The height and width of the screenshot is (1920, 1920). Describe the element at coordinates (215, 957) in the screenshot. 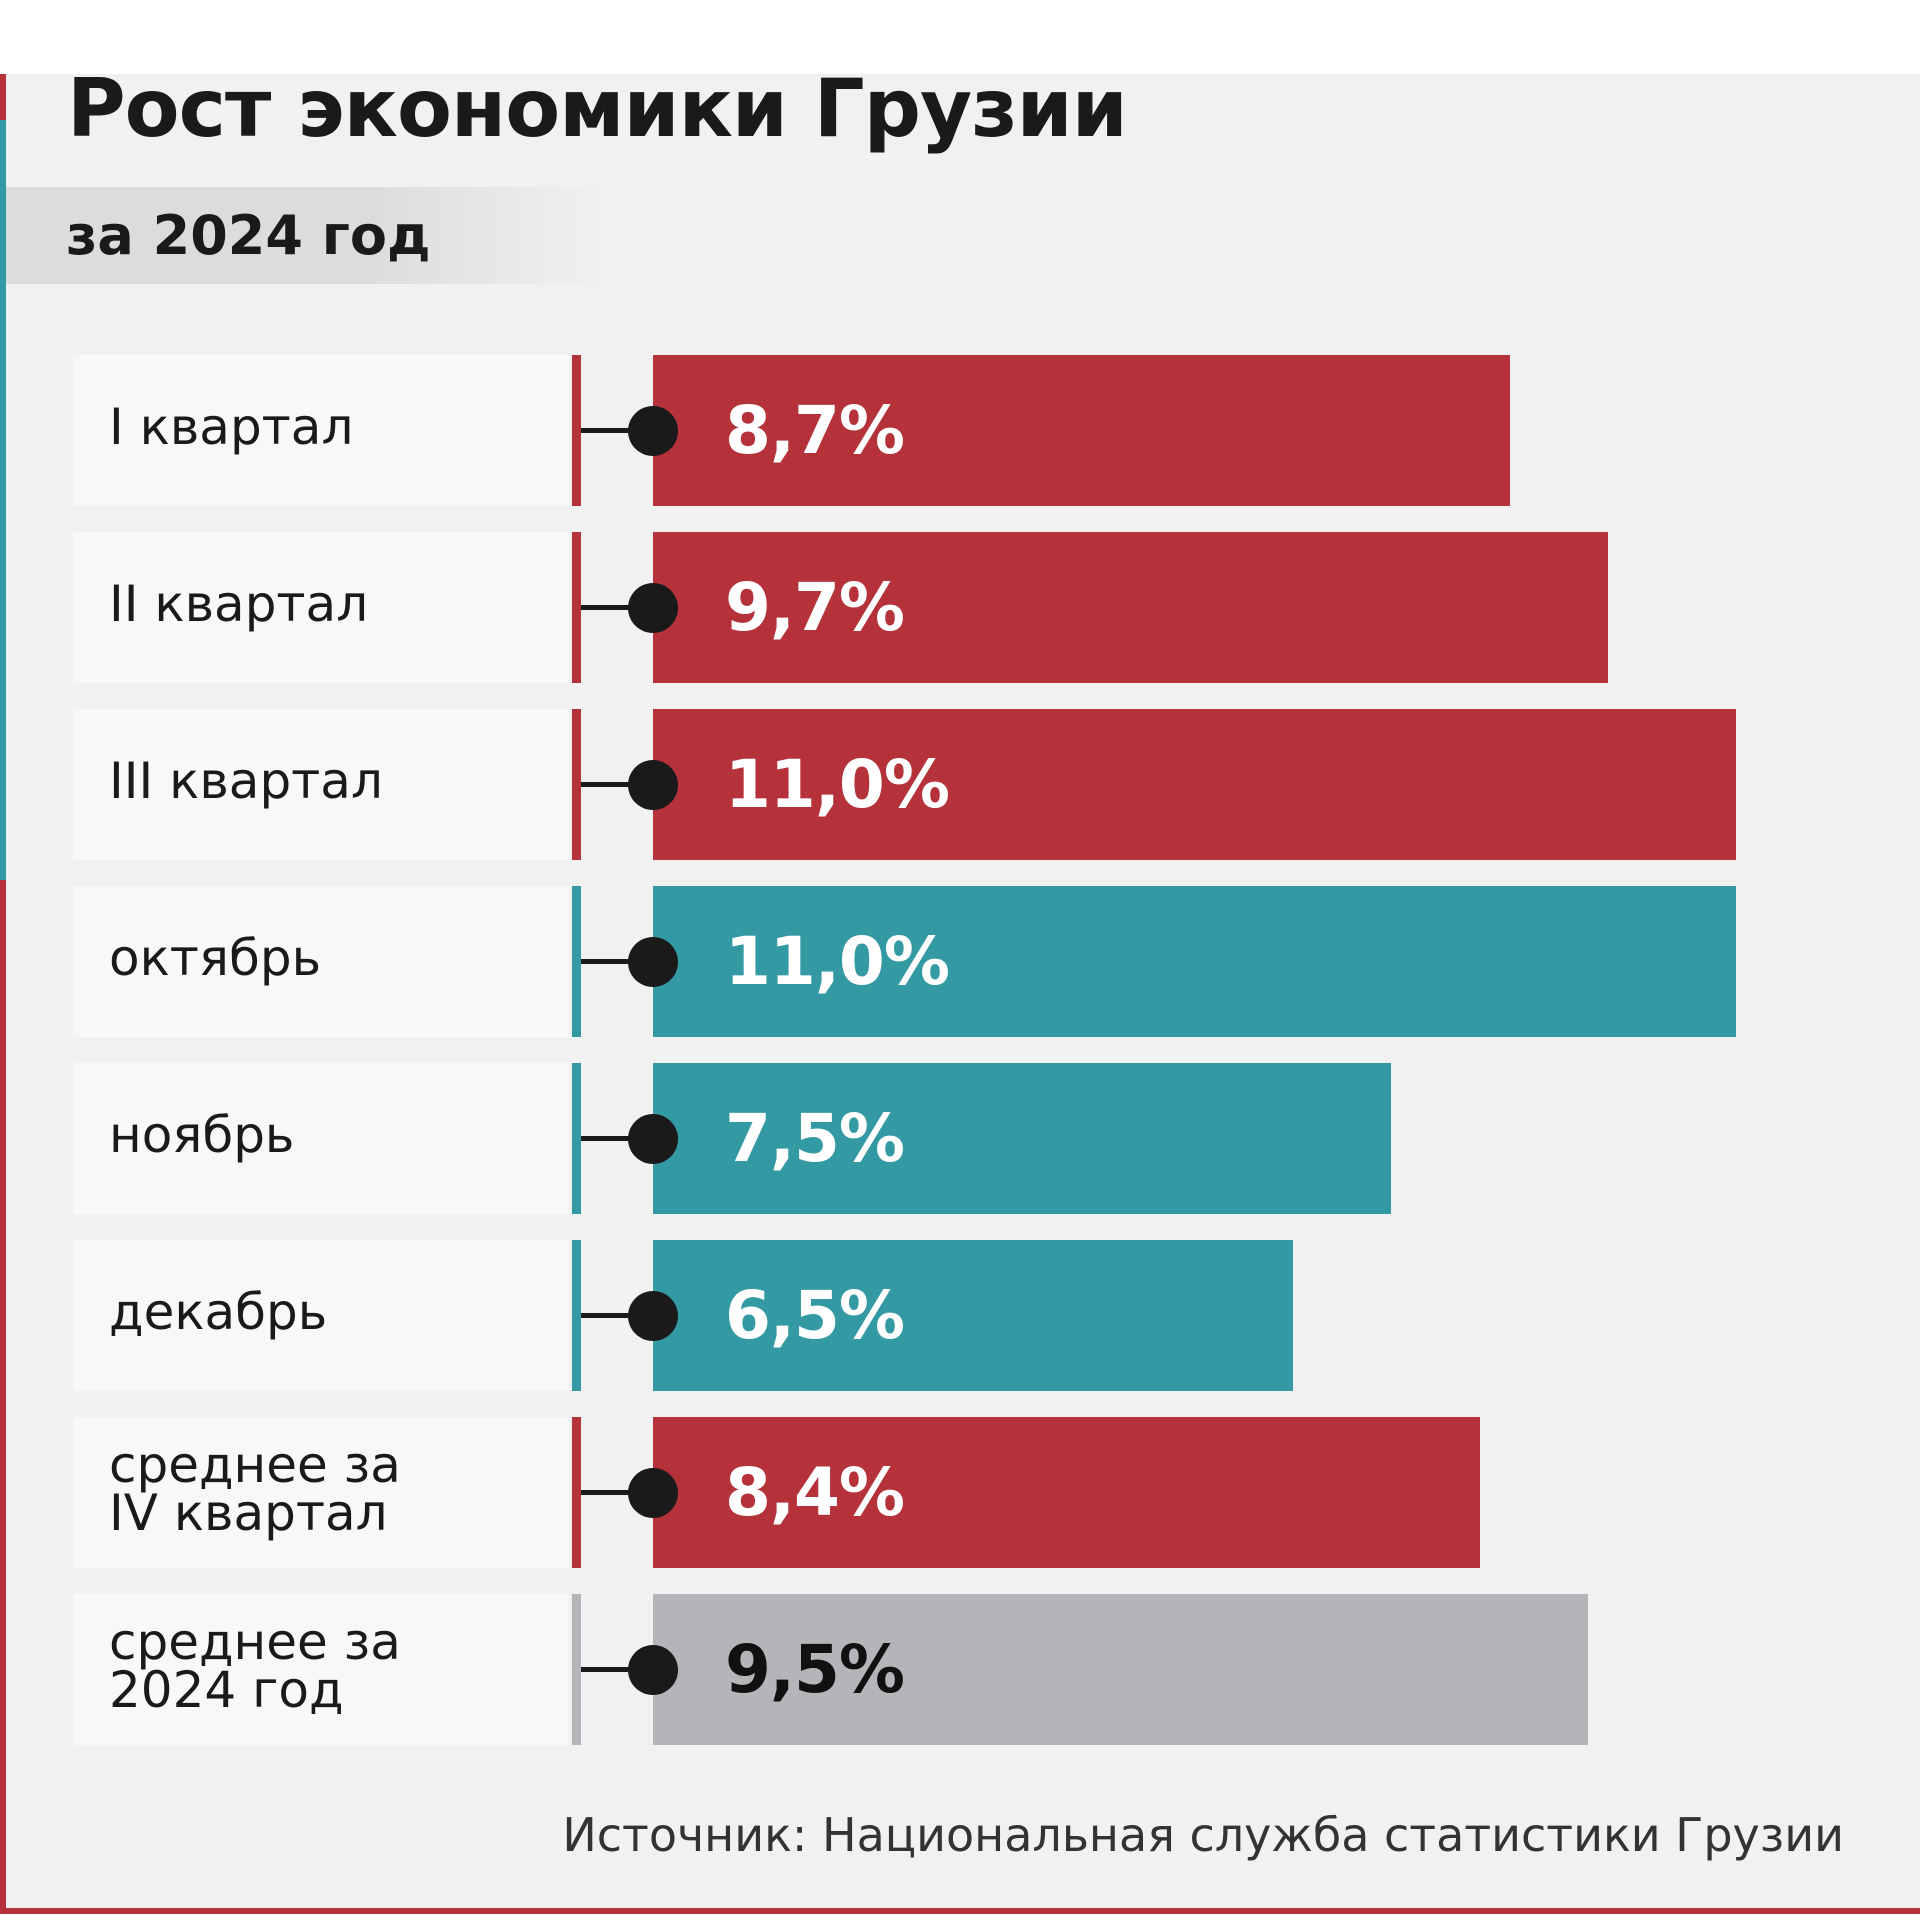

I see `category-label: октябрь` at that location.